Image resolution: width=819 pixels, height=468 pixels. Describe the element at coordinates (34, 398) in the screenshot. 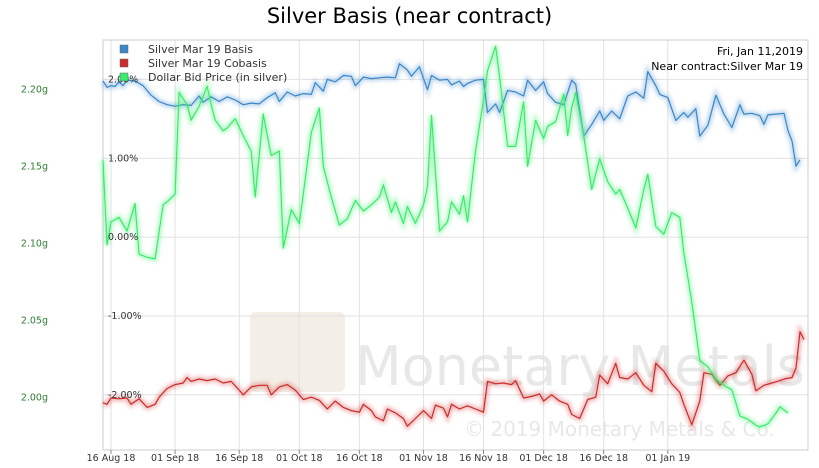

I see `y-left-tick: 2.00g` at that location.